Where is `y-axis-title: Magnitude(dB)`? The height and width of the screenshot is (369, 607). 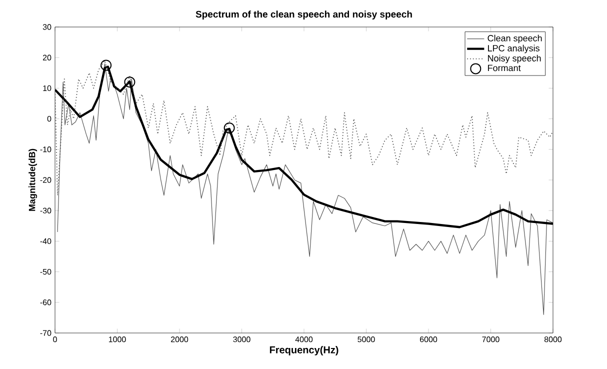
y-axis-title: Magnitude(dB) is located at coordinates (33, 179).